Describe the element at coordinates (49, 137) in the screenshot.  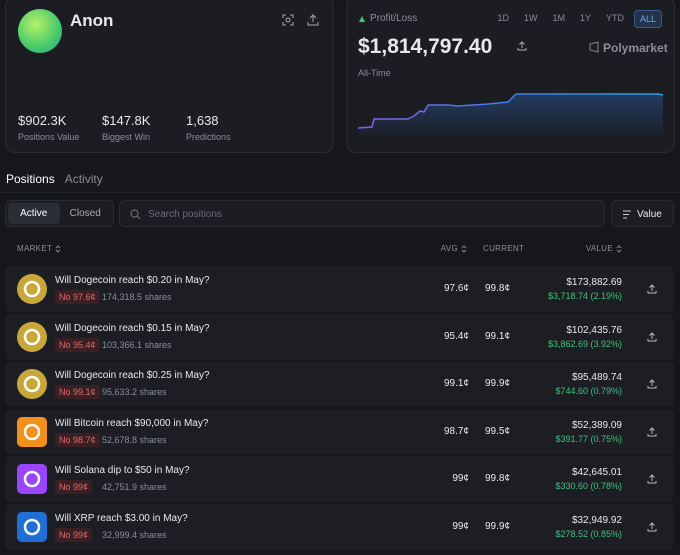
I see `stat-label: Positions Value` at that location.